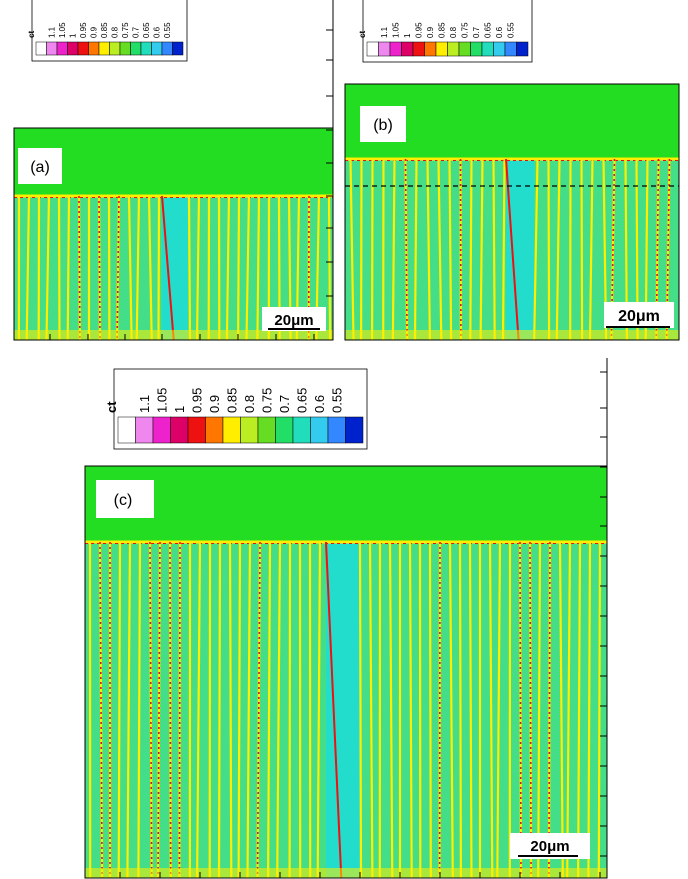  I want to click on panel-b: (b) 20μm, so click(512, 212).